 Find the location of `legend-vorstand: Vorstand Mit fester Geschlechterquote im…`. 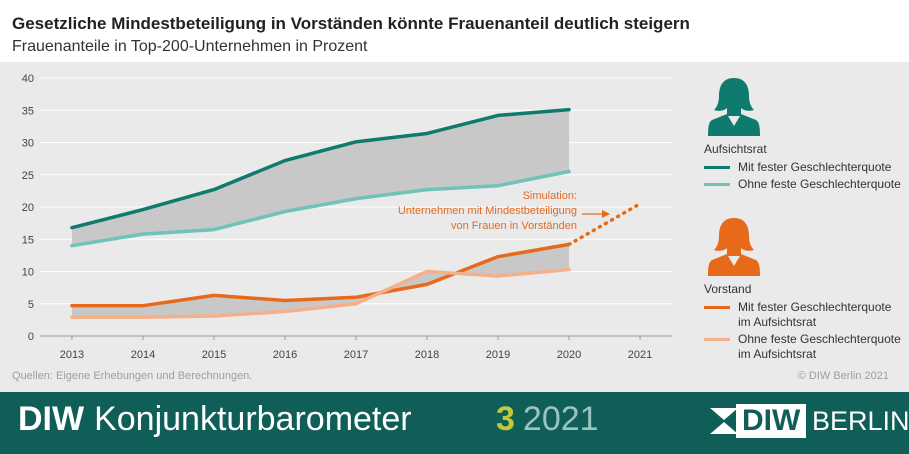

legend-vorstand: Vorstand Mit fester Geschlechterquote im… is located at coordinates (804, 323).